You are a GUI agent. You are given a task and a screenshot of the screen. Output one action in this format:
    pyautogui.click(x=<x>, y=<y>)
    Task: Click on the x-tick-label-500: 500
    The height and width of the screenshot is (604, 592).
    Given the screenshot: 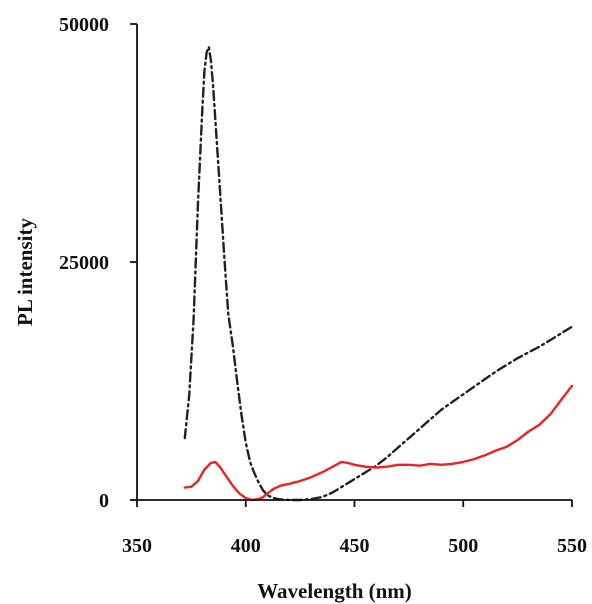 What is the action you would take?
    pyautogui.click(x=463, y=546)
    